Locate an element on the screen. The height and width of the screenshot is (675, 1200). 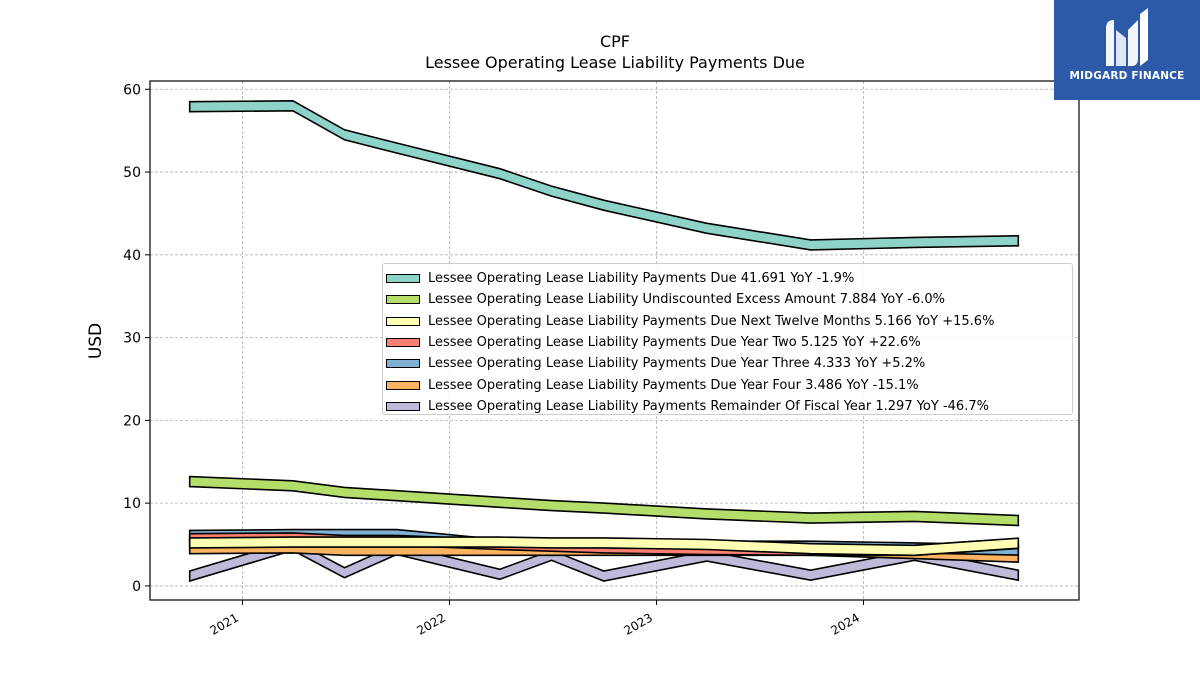
brand-logo: MIDGARD FINANCE is located at coordinates (1127, 50).